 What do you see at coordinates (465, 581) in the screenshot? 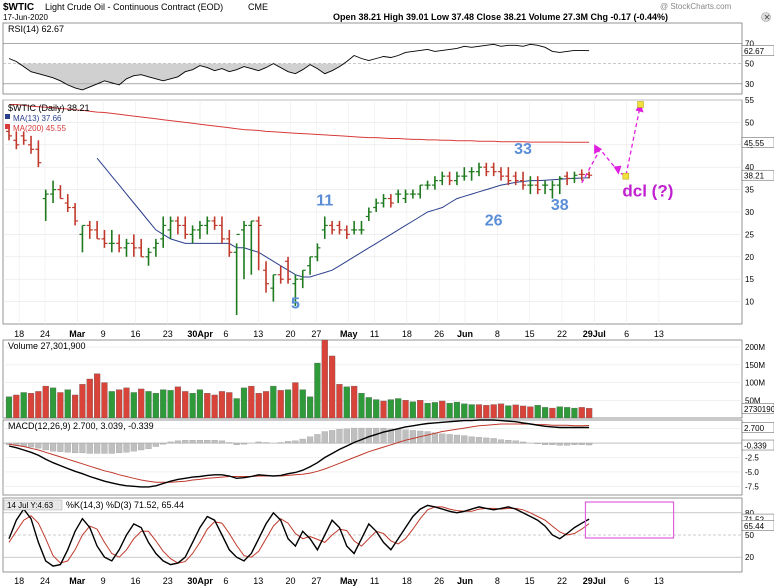
I see `x-tick-label-bottom: Jun` at bounding box center [465, 581].